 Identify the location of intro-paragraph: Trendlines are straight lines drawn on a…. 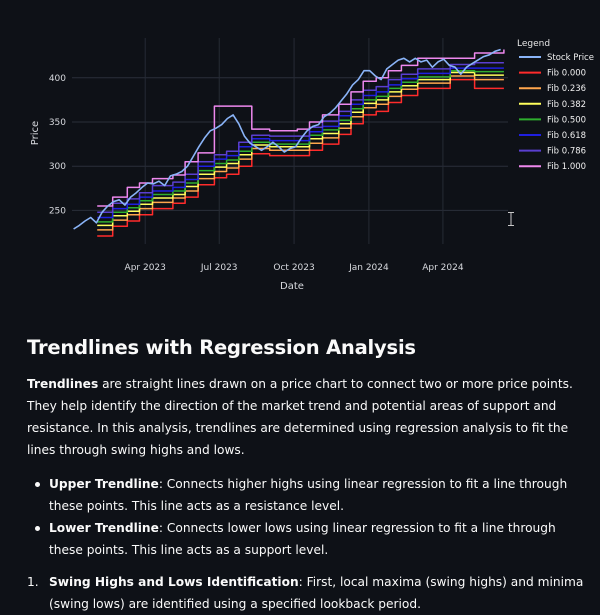
(307, 417).